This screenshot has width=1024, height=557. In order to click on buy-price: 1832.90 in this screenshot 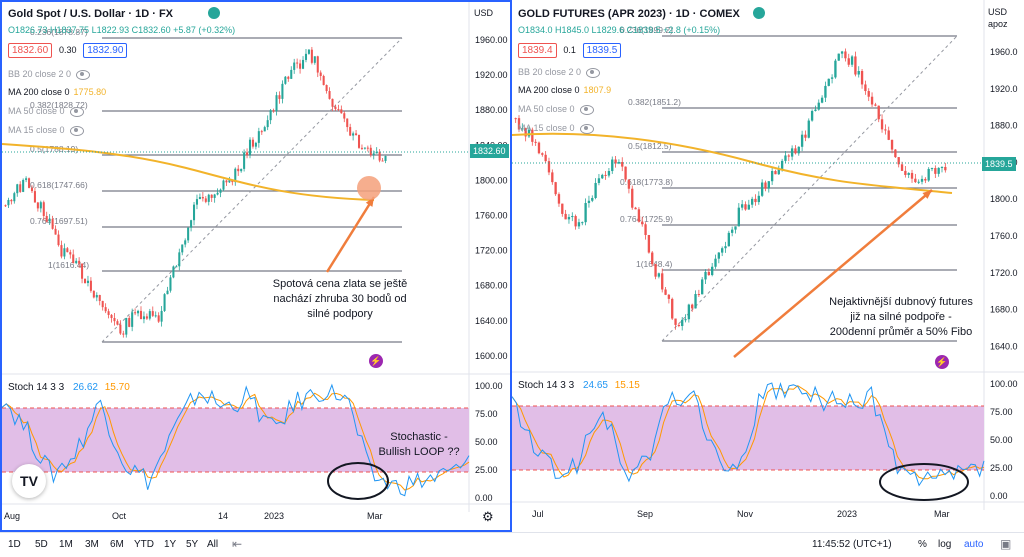, I will do `click(105, 50)`.